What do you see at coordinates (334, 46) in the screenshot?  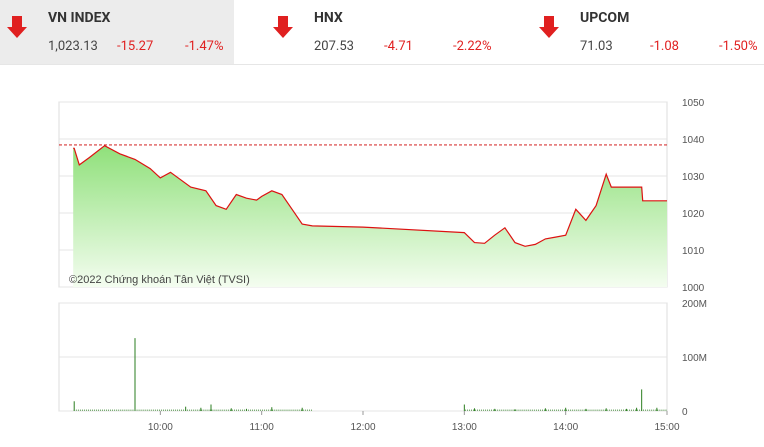 I see `index-value: 207.53` at bounding box center [334, 46].